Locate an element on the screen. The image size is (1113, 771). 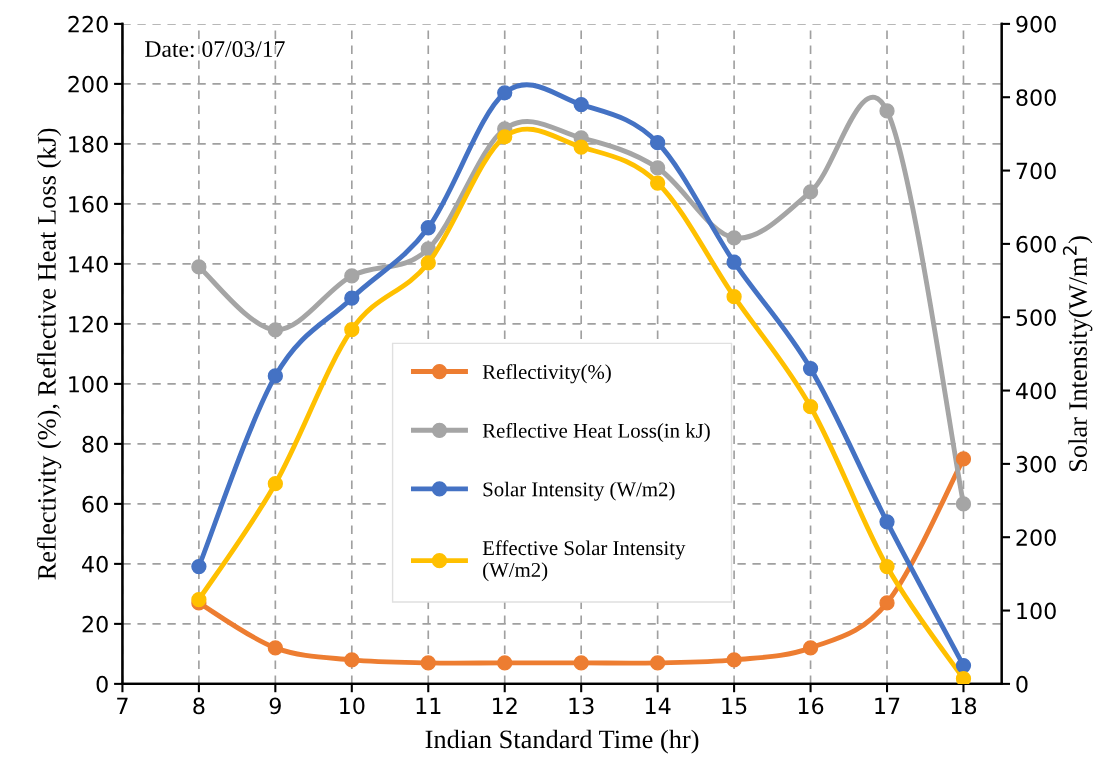
x-tick-label: 13 is located at coordinates (581, 706).